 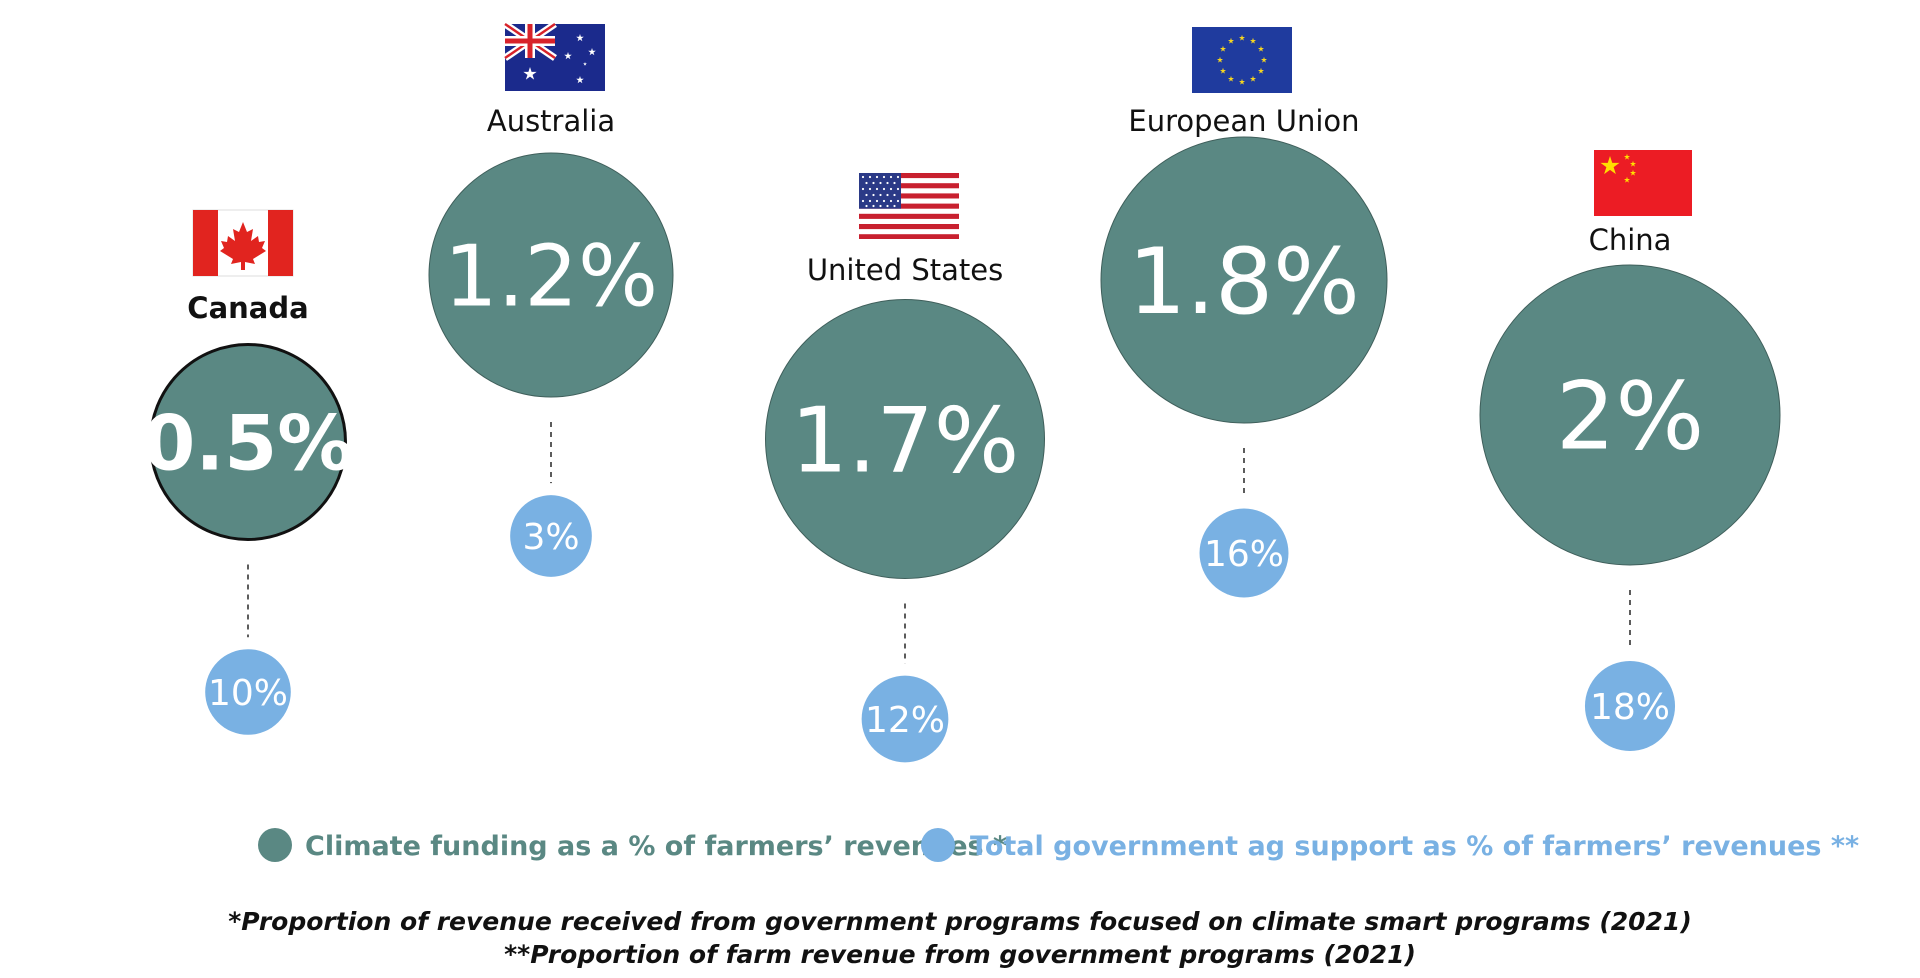 I want to click on usa-flag, so click(x=909, y=206).